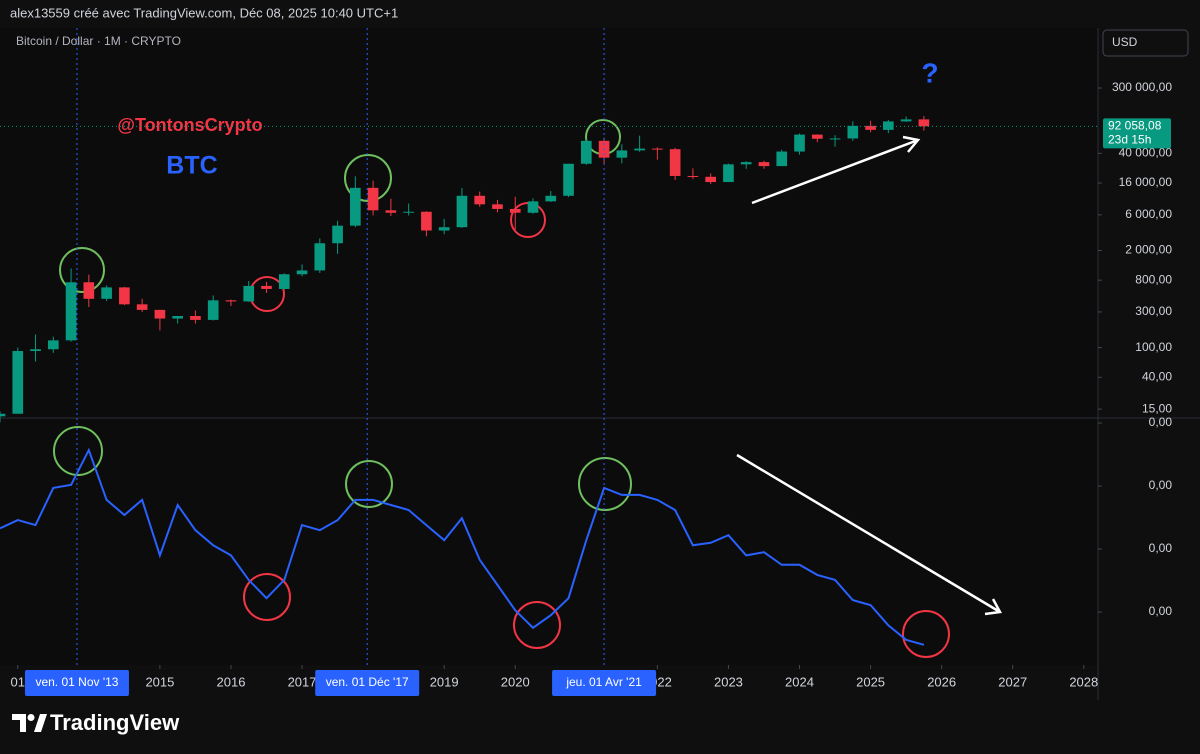 This screenshot has height=754, width=1200. Describe the element at coordinates (941, 681) in the screenshot. I see `x-tick-label: 2026` at that location.